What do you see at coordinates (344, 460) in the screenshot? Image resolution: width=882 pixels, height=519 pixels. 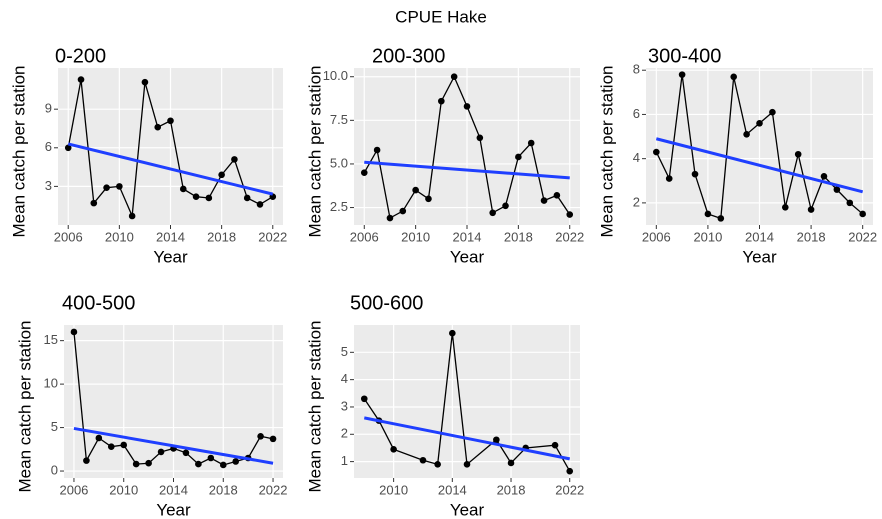 I see `y-tick-label: 1` at bounding box center [344, 460].